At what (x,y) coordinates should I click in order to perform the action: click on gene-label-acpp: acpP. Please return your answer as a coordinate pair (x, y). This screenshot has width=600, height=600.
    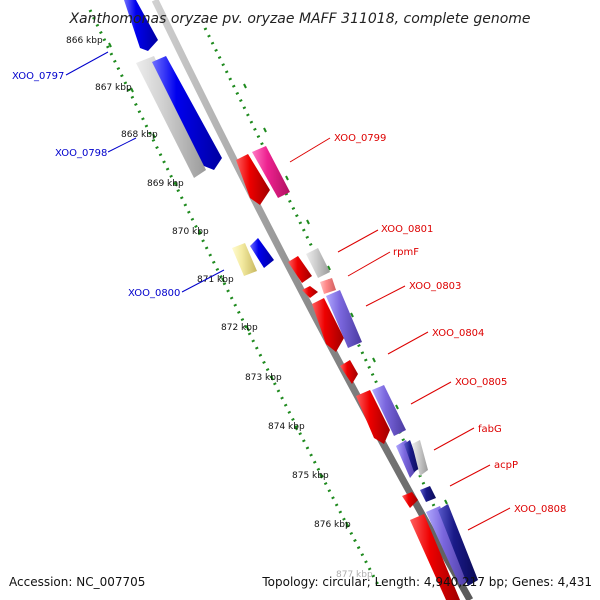
    Looking at the image, I should click on (506, 465).